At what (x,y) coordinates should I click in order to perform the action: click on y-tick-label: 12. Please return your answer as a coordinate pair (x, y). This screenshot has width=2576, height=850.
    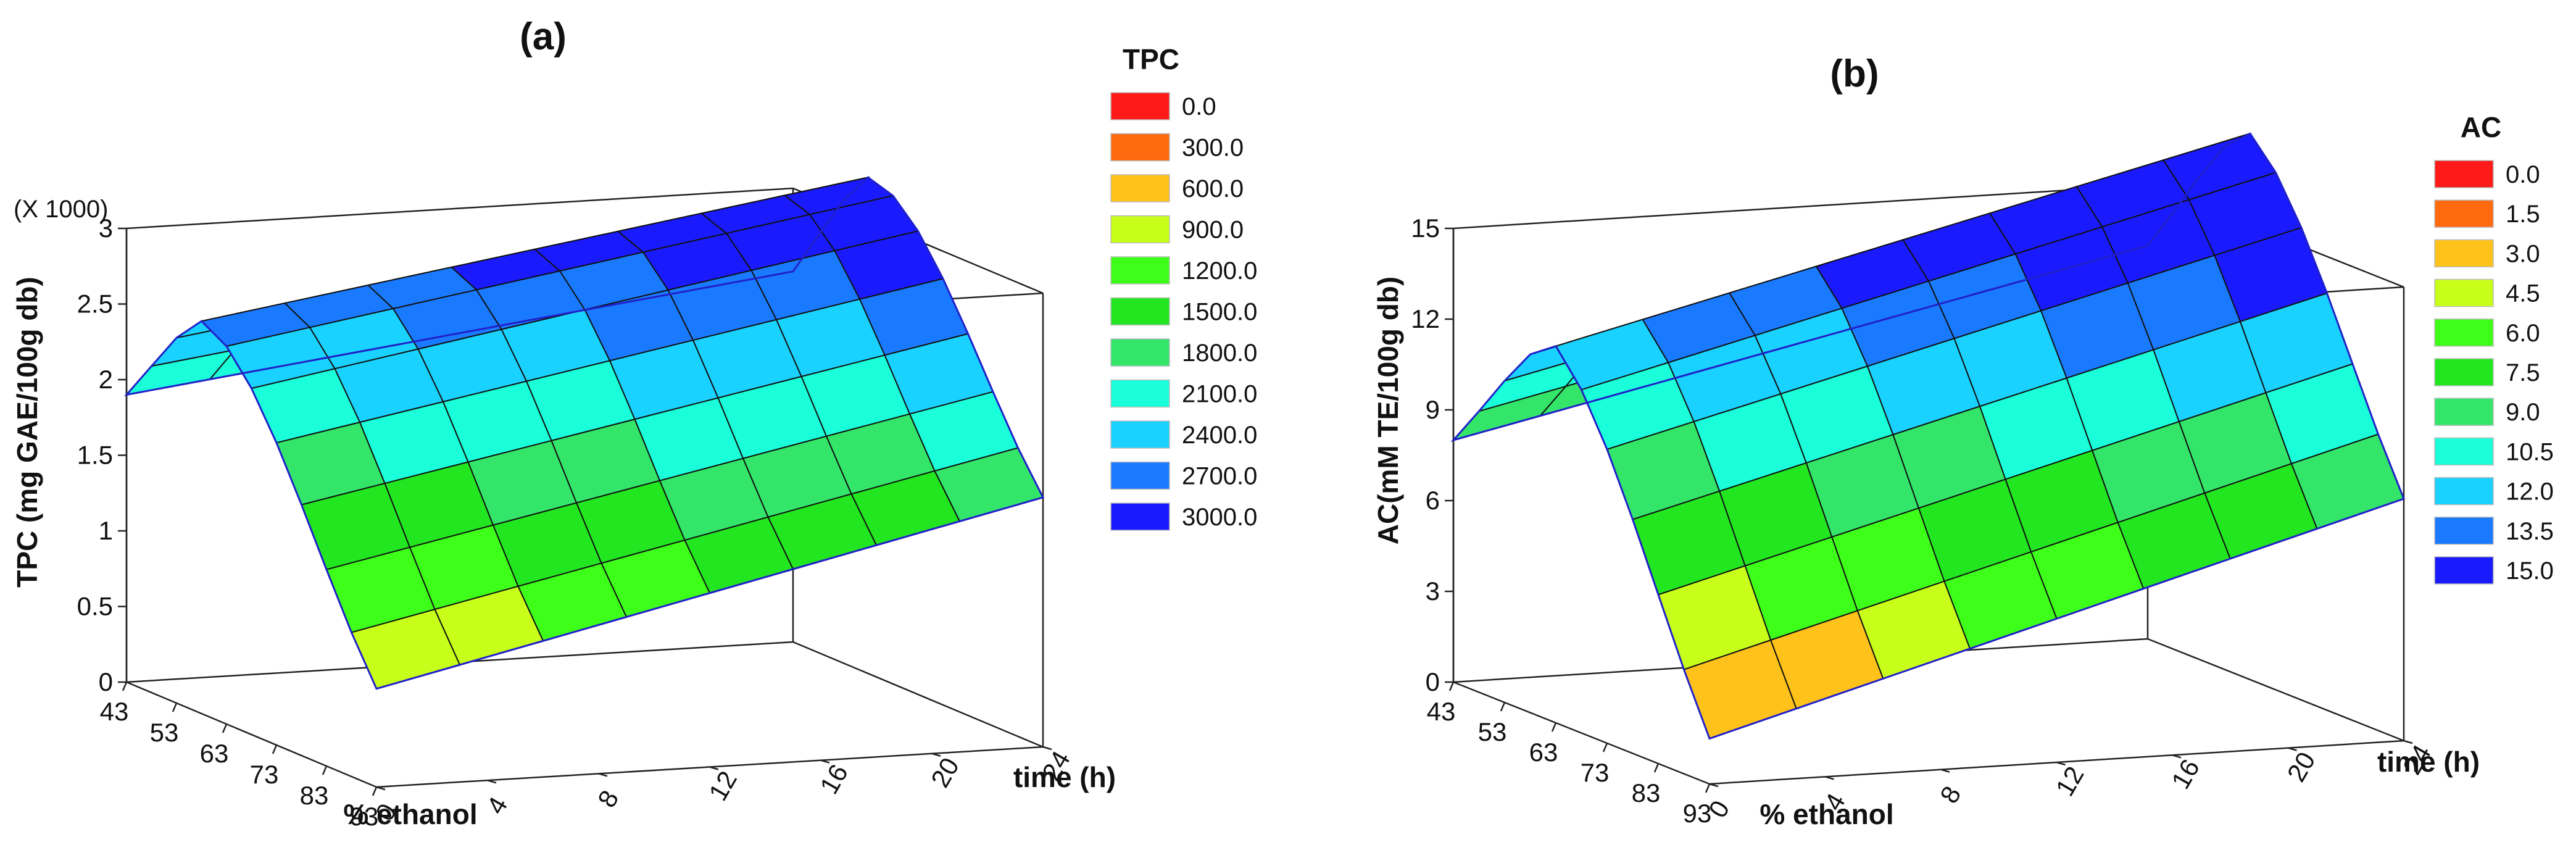
    Looking at the image, I should click on (722, 786).